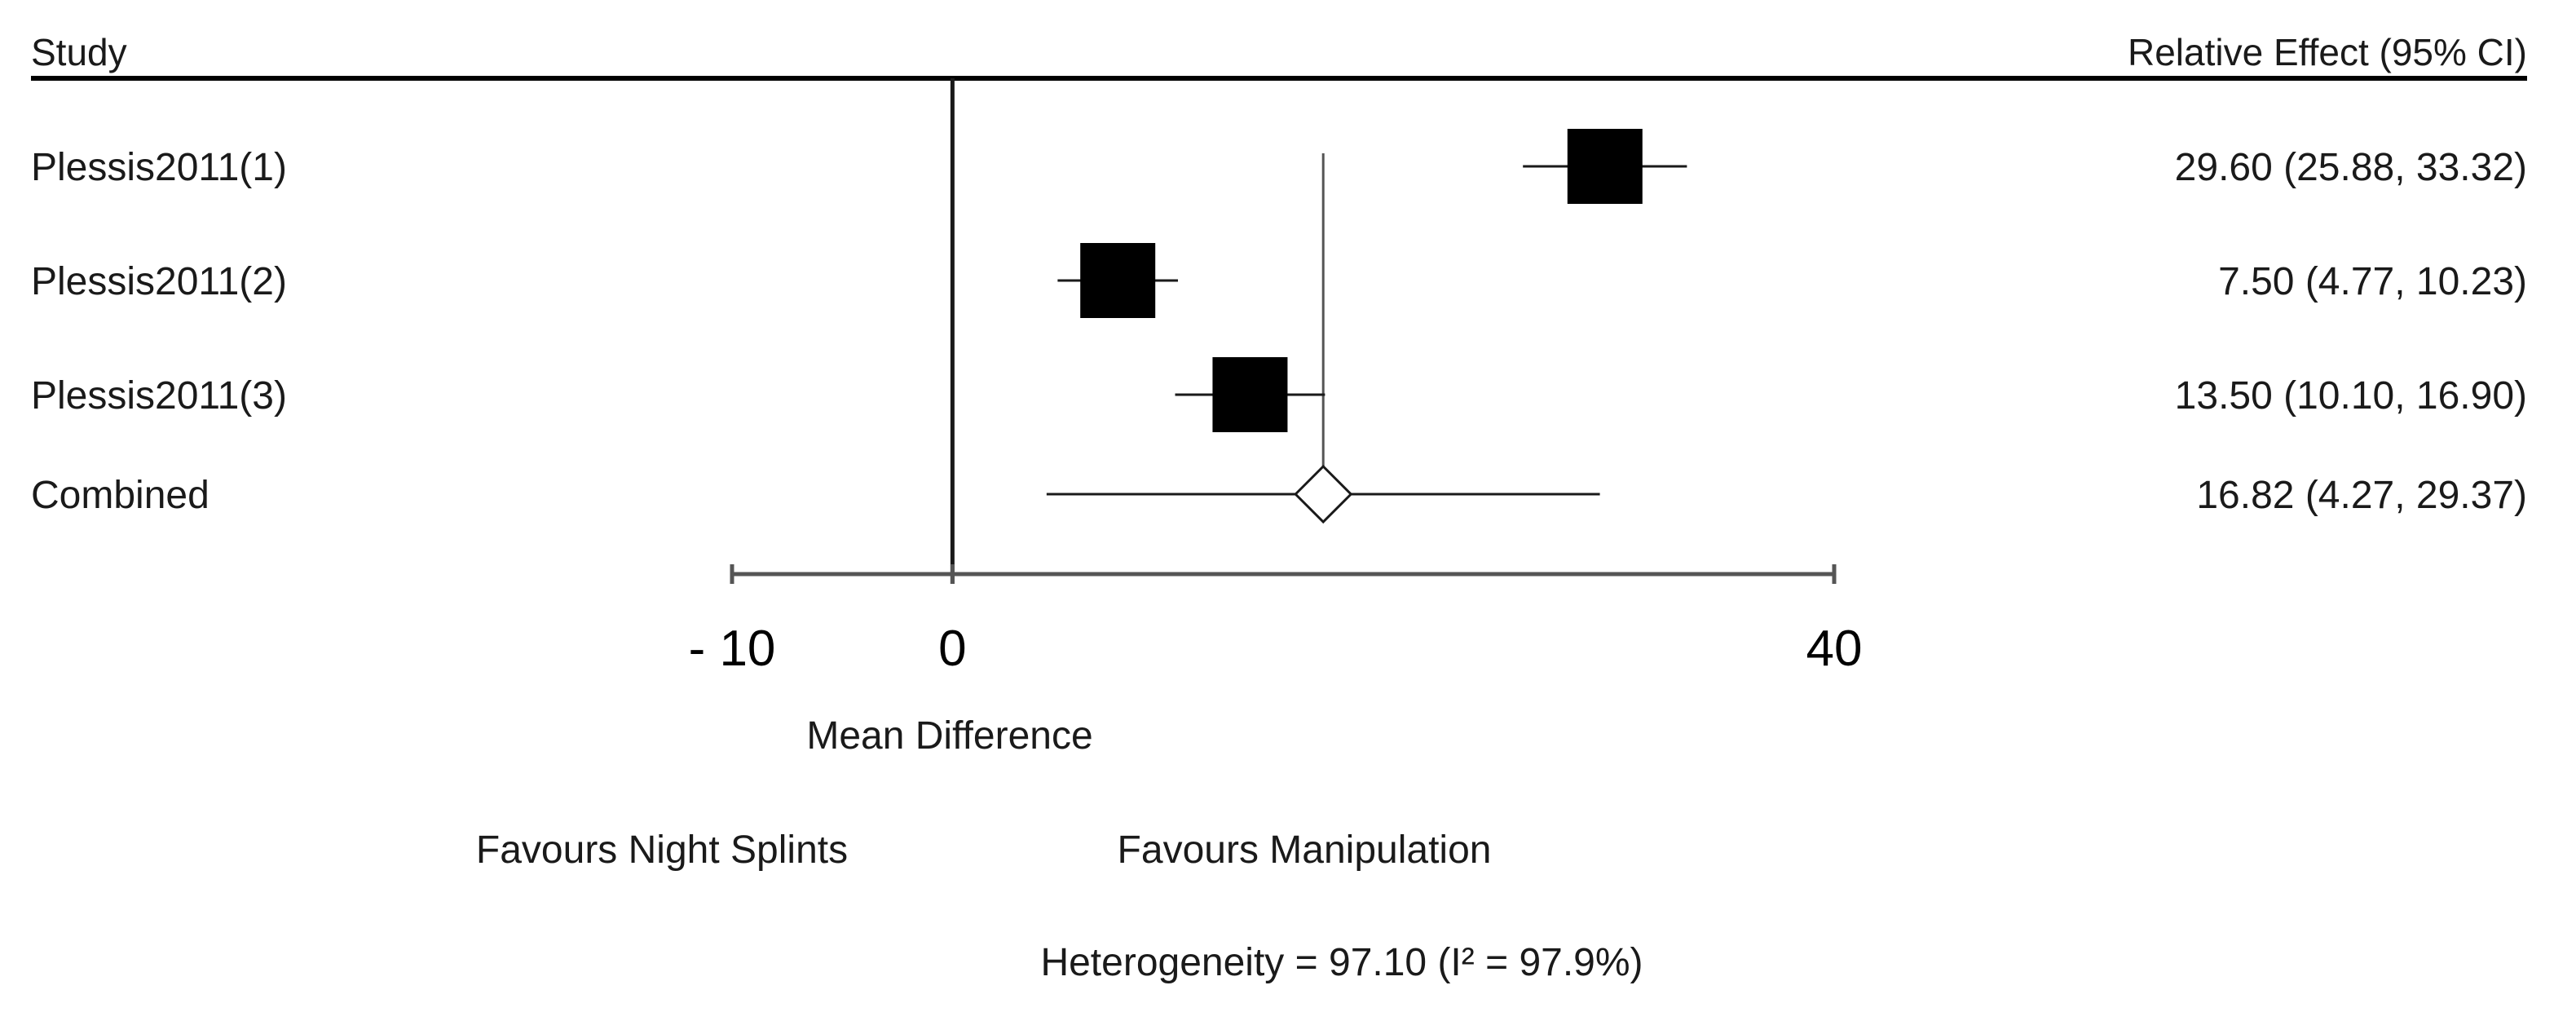 The width and height of the screenshot is (2576, 1034). What do you see at coordinates (79, 52) in the screenshot?
I see `study-column-header: Study` at bounding box center [79, 52].